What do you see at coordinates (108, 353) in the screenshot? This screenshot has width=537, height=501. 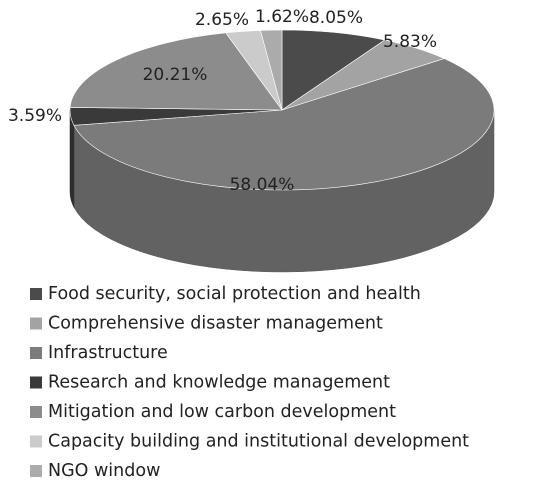 I see `legend-label: Infrastructure` at bounding box center [108, 353].